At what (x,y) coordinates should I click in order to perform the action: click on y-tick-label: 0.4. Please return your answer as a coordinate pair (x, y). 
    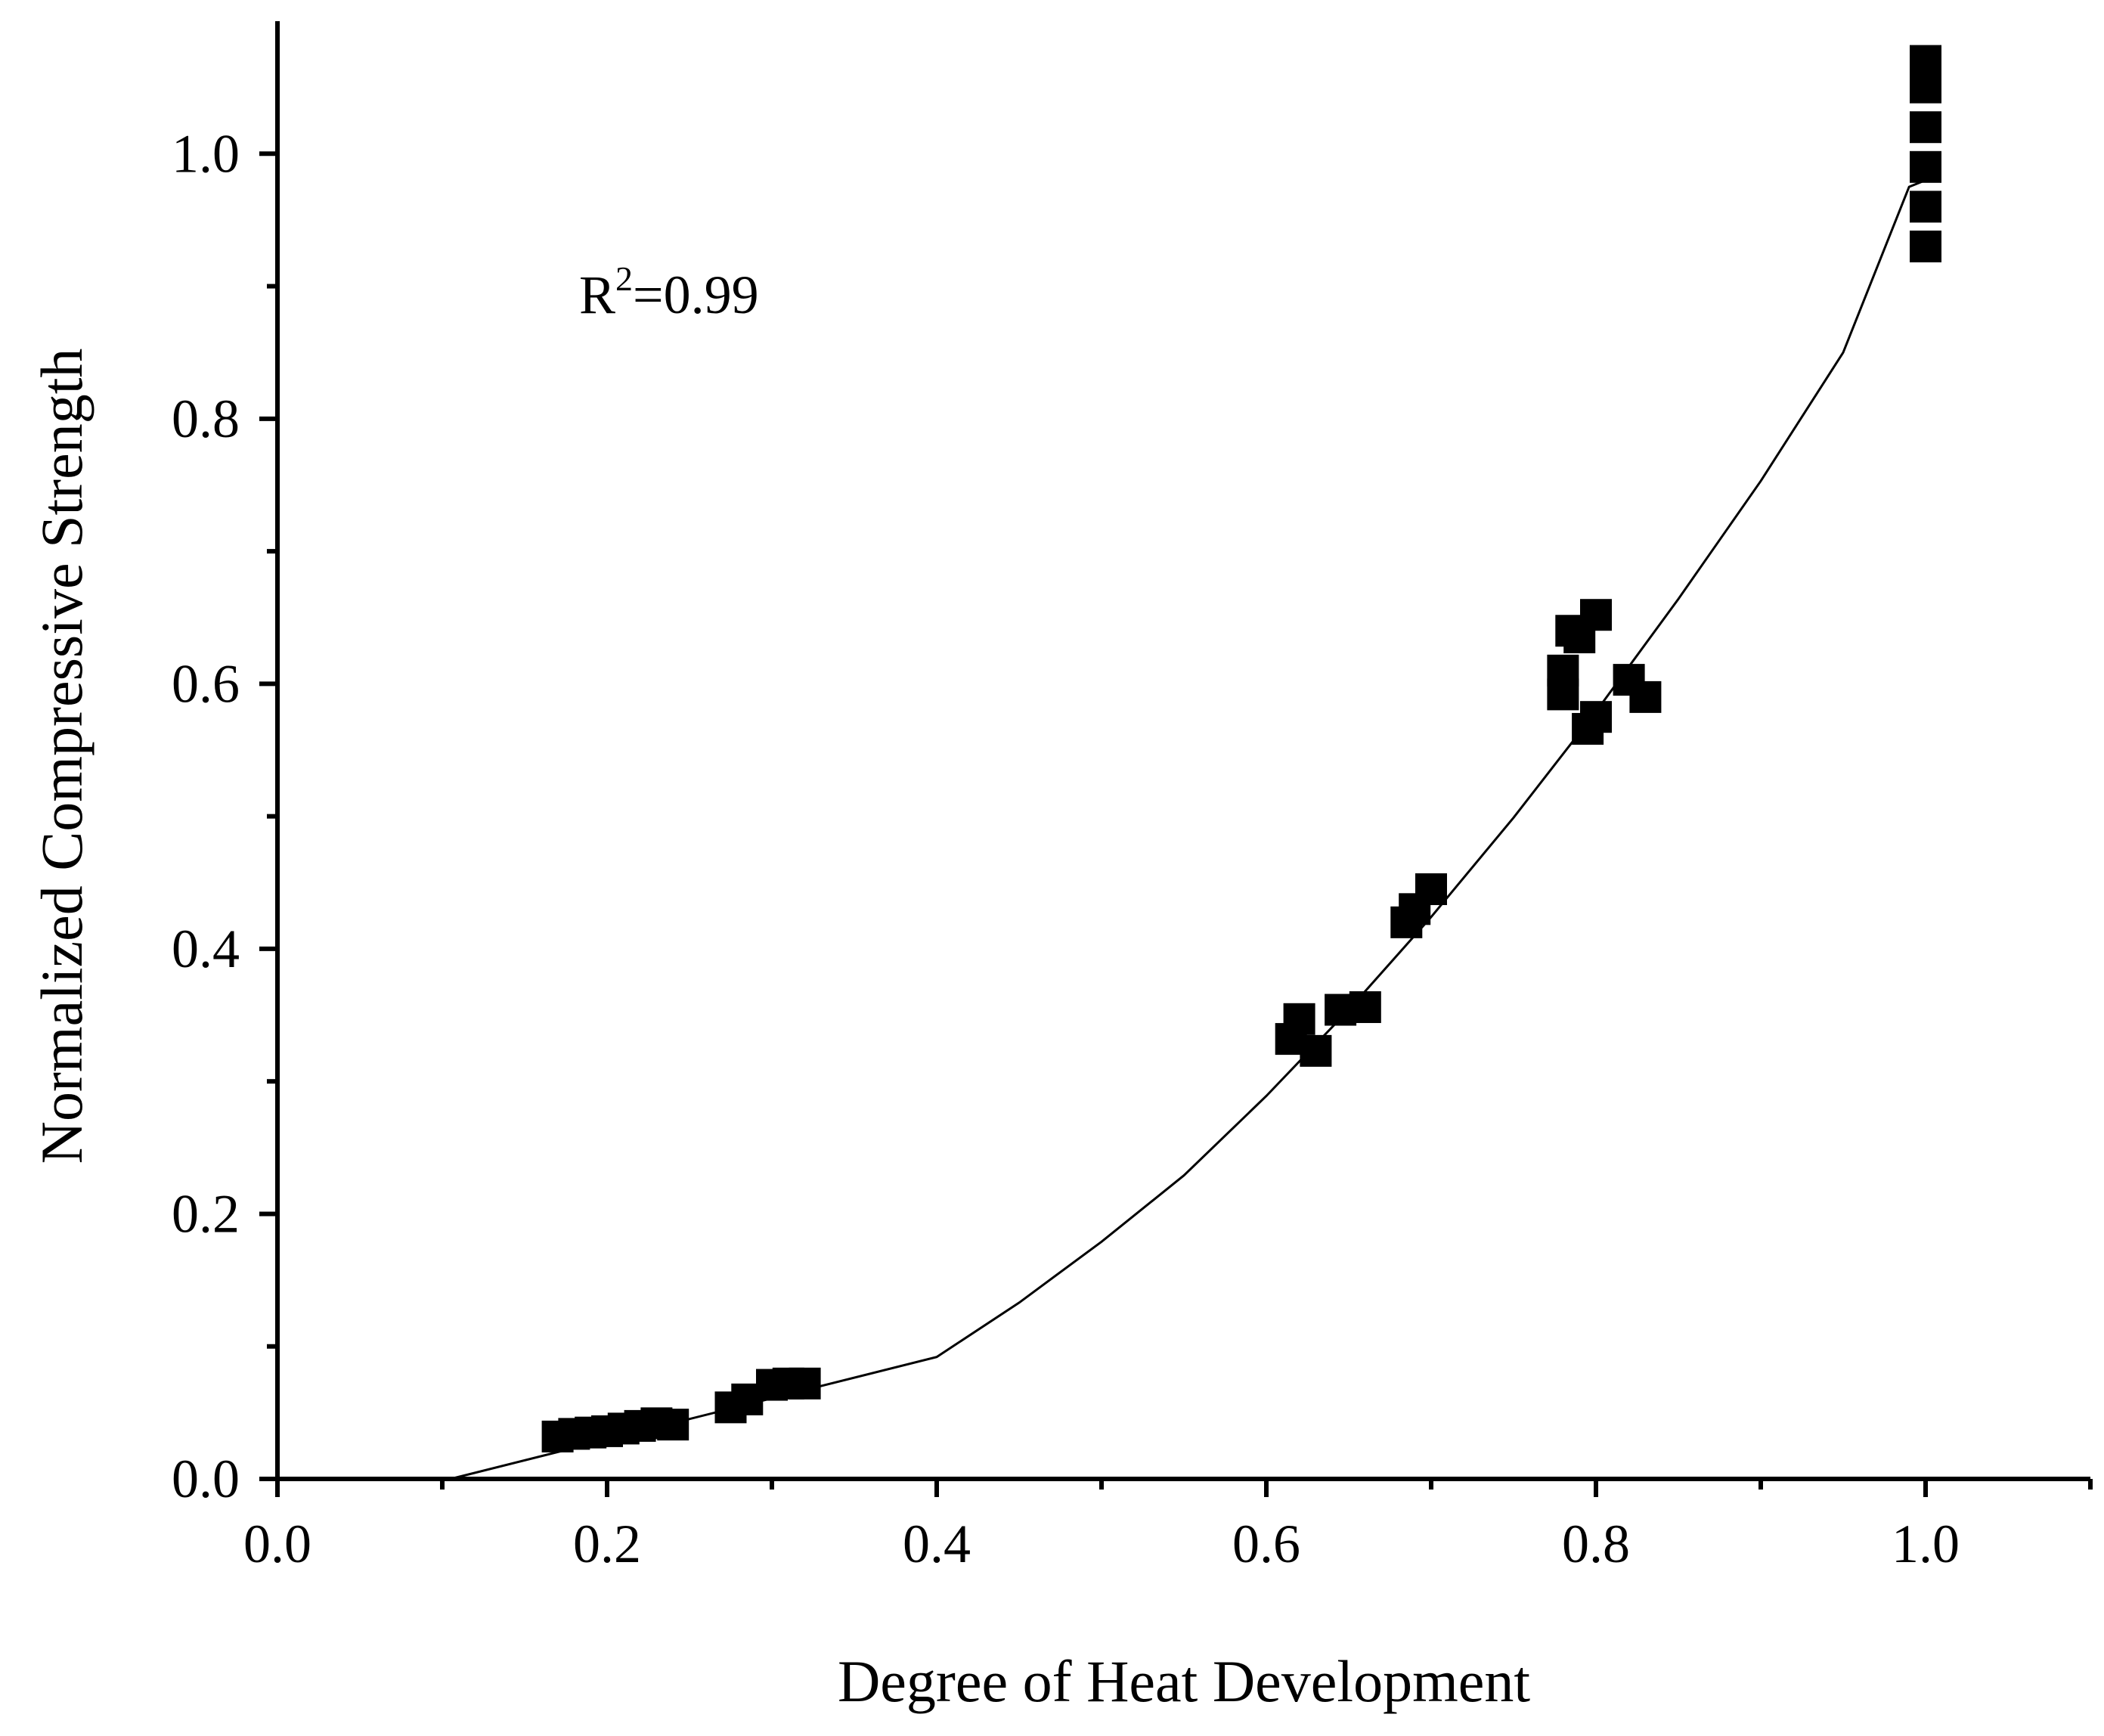
    Looking at the image, I should click on (206, 949).